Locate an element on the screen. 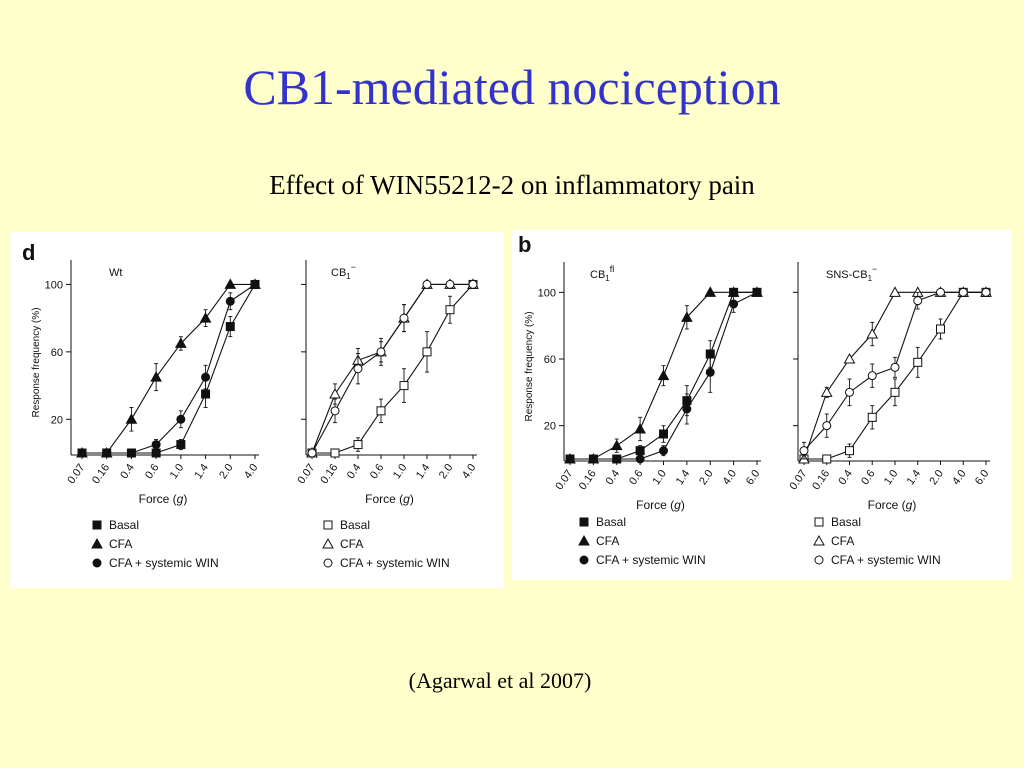 The image size is (1024, 768). y-tick-label: 100 is located at coordinates (547, 293).